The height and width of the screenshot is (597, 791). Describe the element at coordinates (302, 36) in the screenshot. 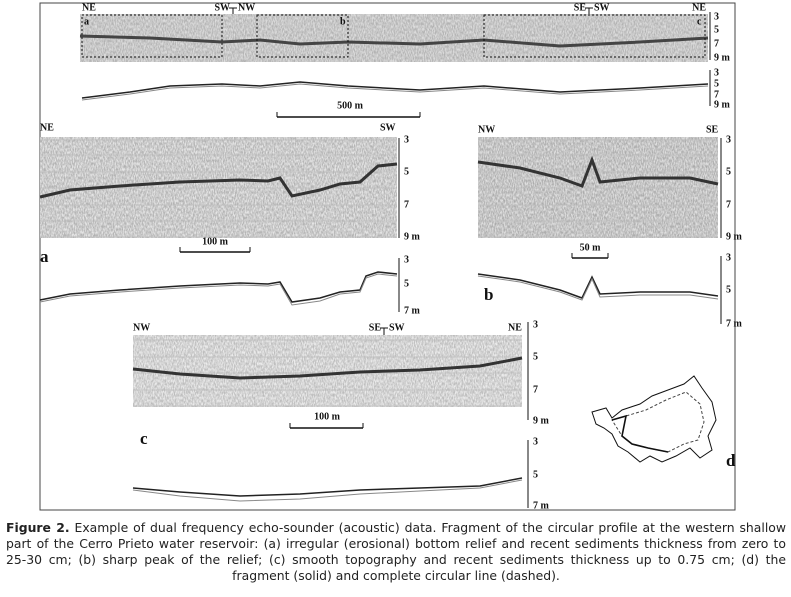

I see `box-b` at that location.